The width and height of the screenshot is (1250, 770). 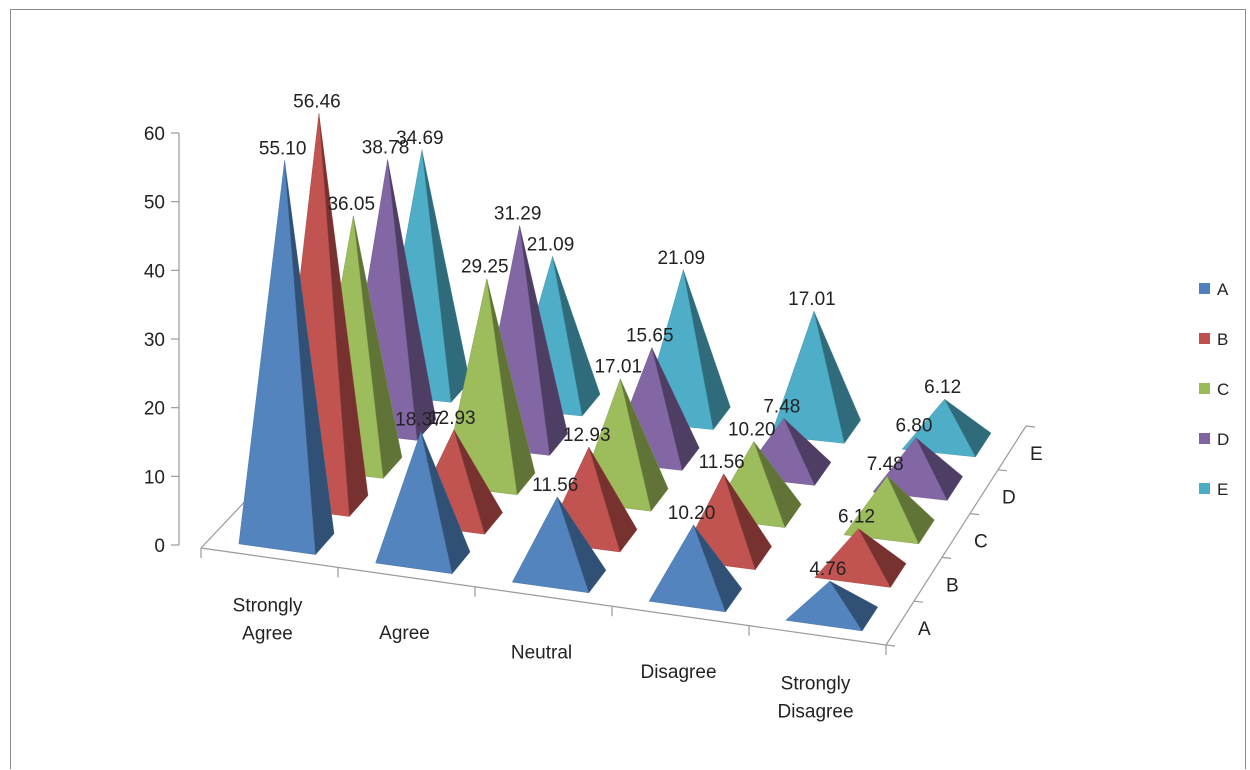 I want to click on data-label-E: 17.01, so click(x=812, y=299).